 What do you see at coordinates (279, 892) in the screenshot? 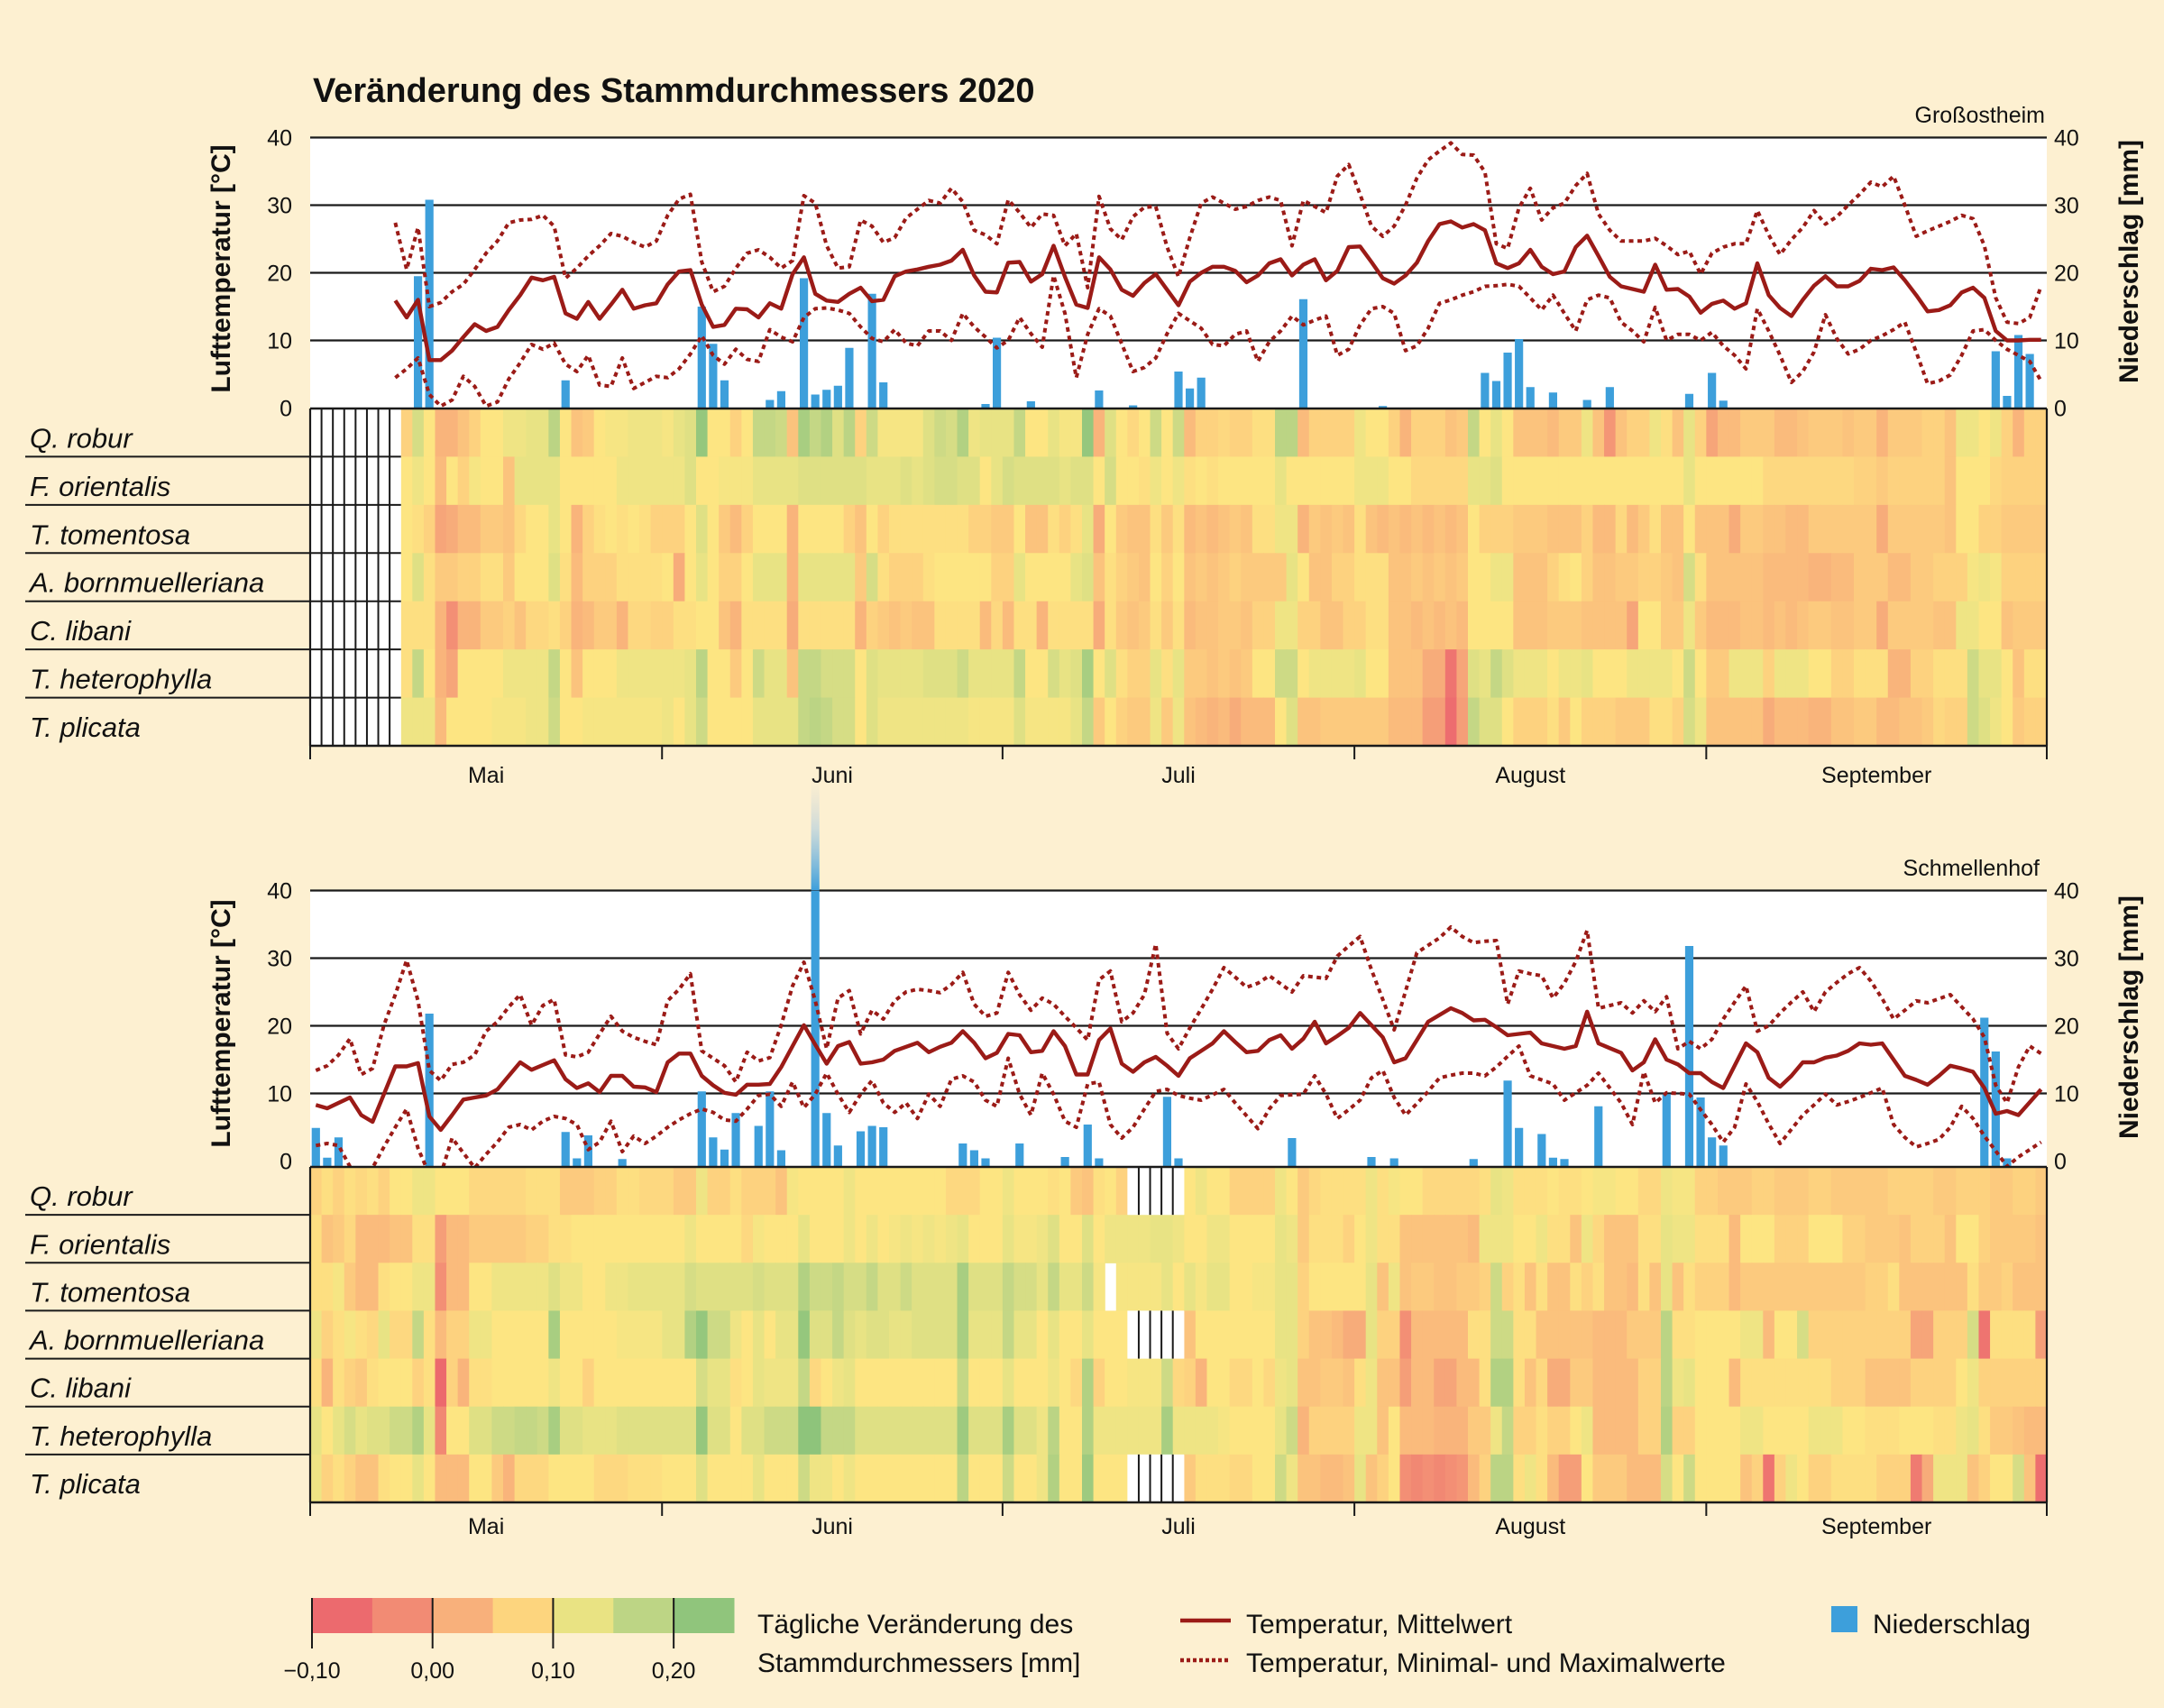
I see `y-tick-label-left: 40` at bounding box center [279, 892].